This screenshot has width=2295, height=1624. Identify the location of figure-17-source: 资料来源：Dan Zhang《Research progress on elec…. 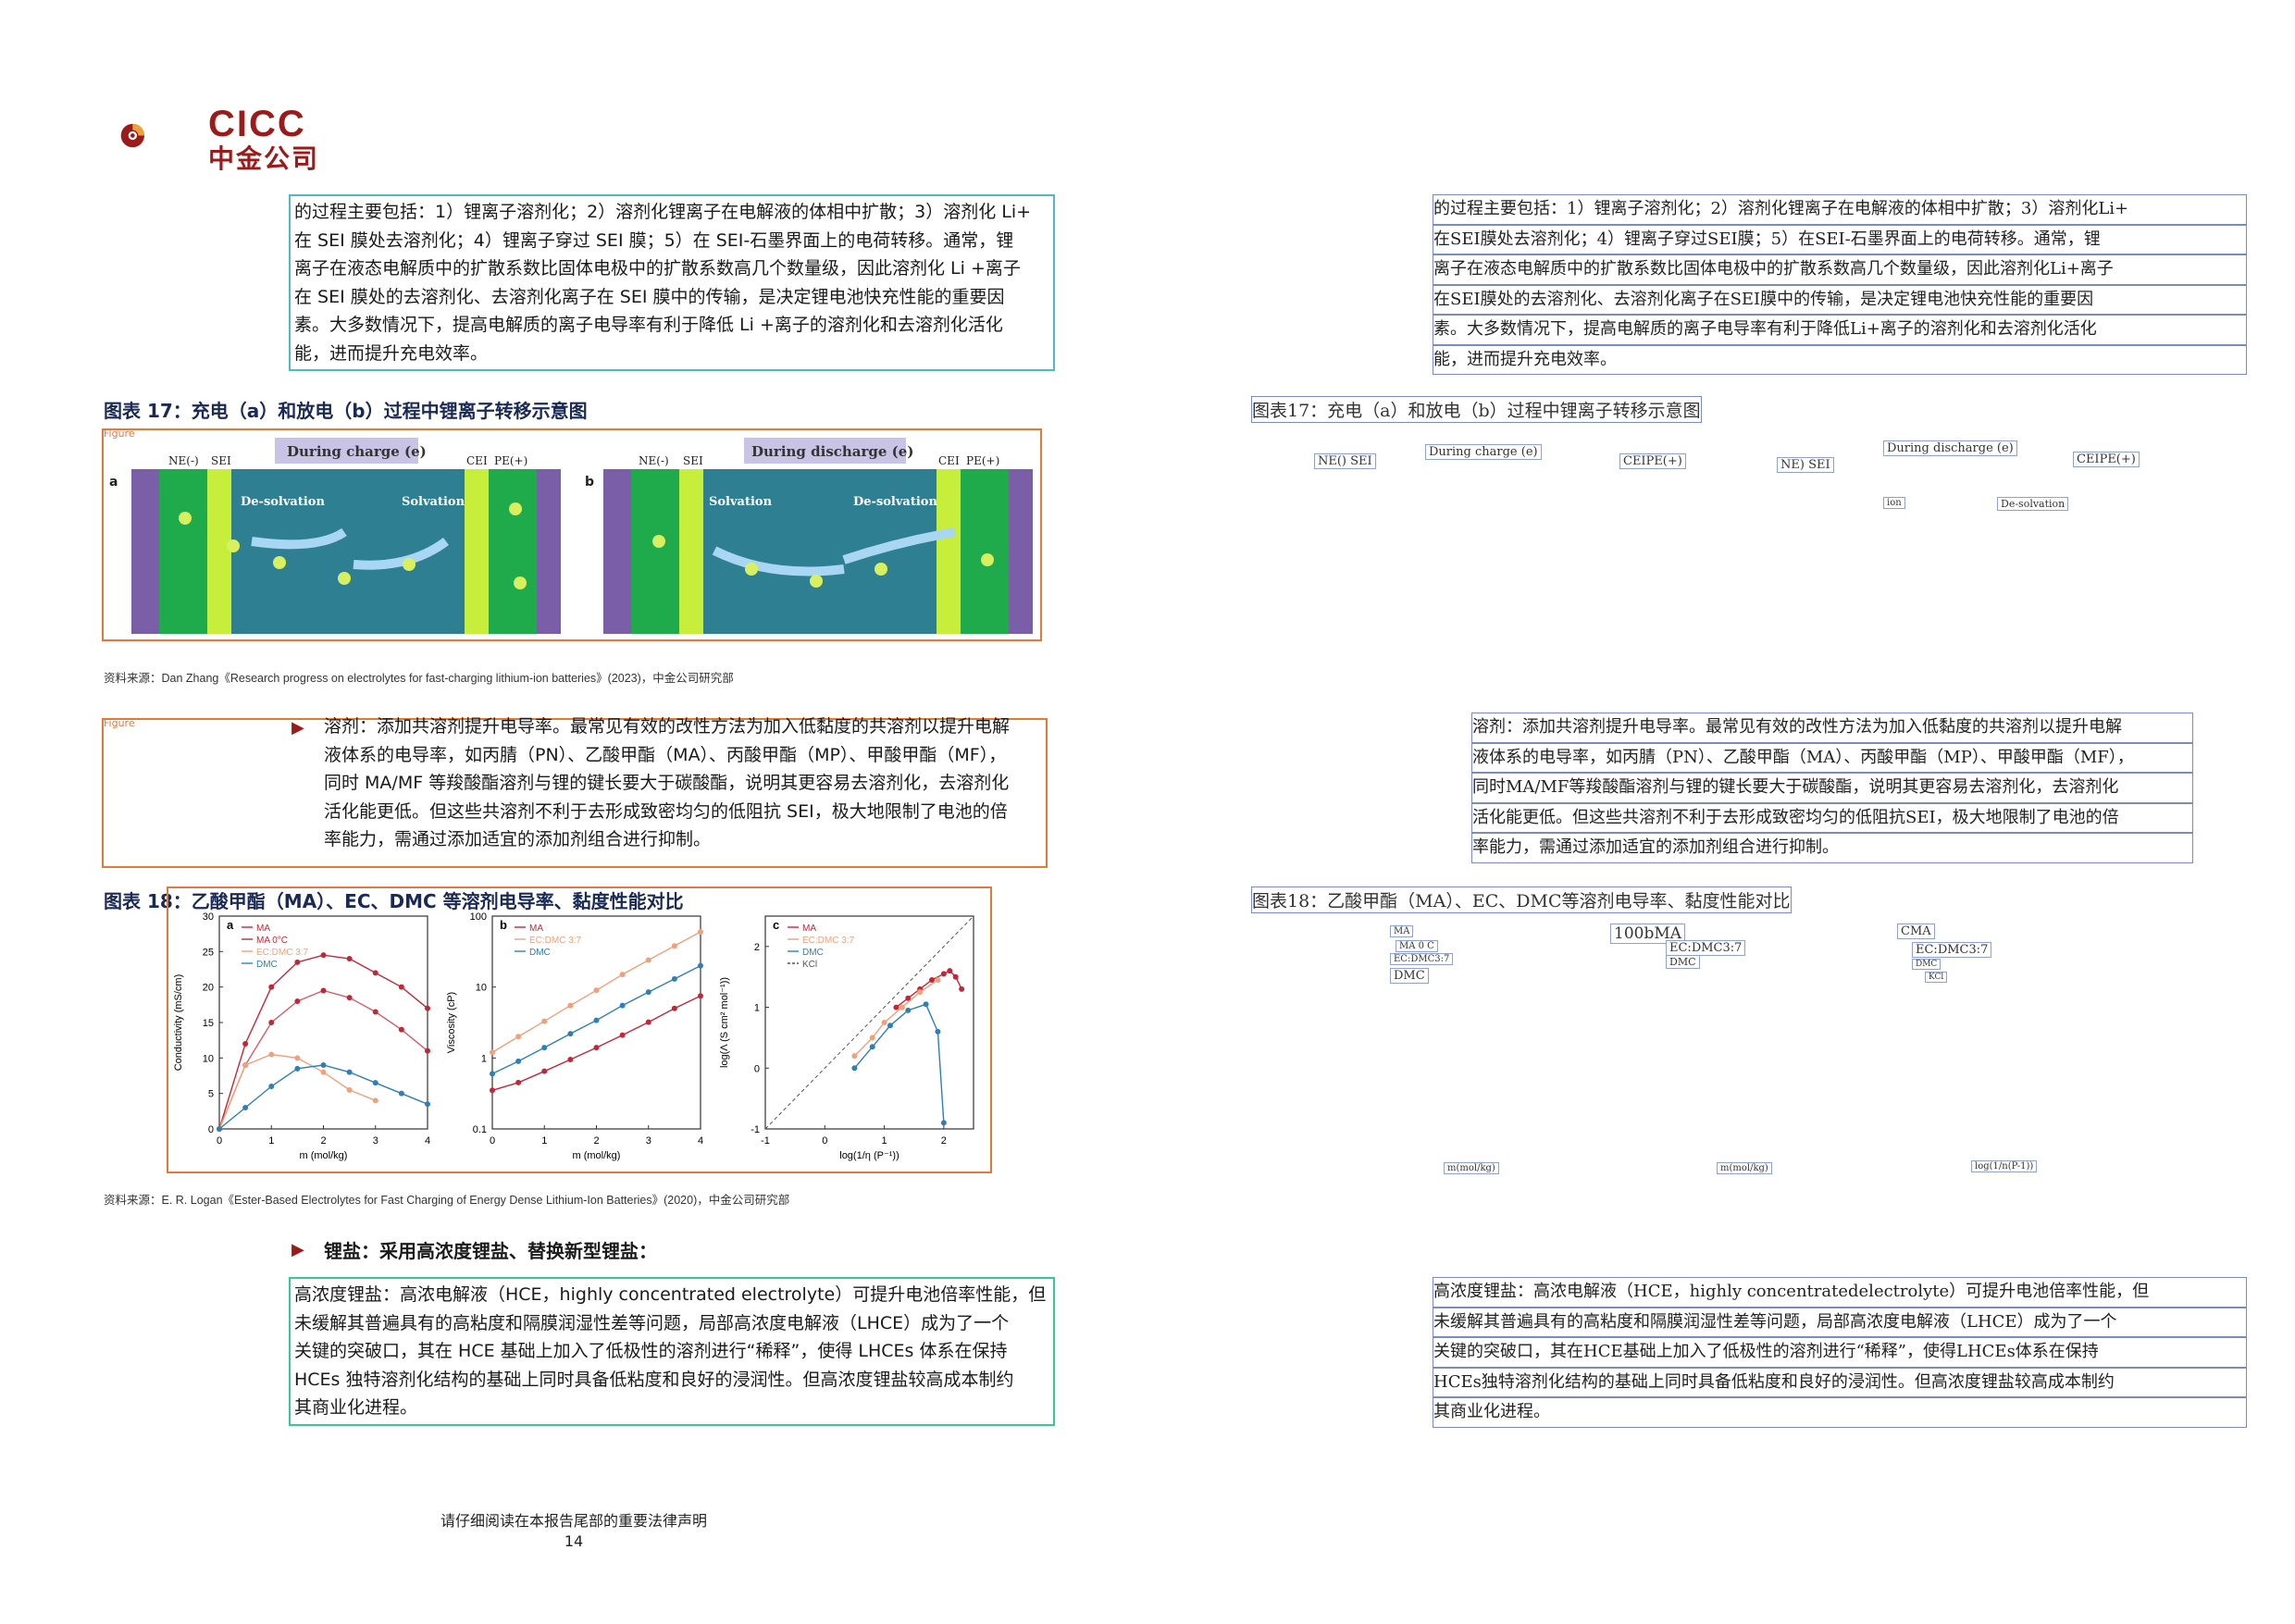
(419, 678).